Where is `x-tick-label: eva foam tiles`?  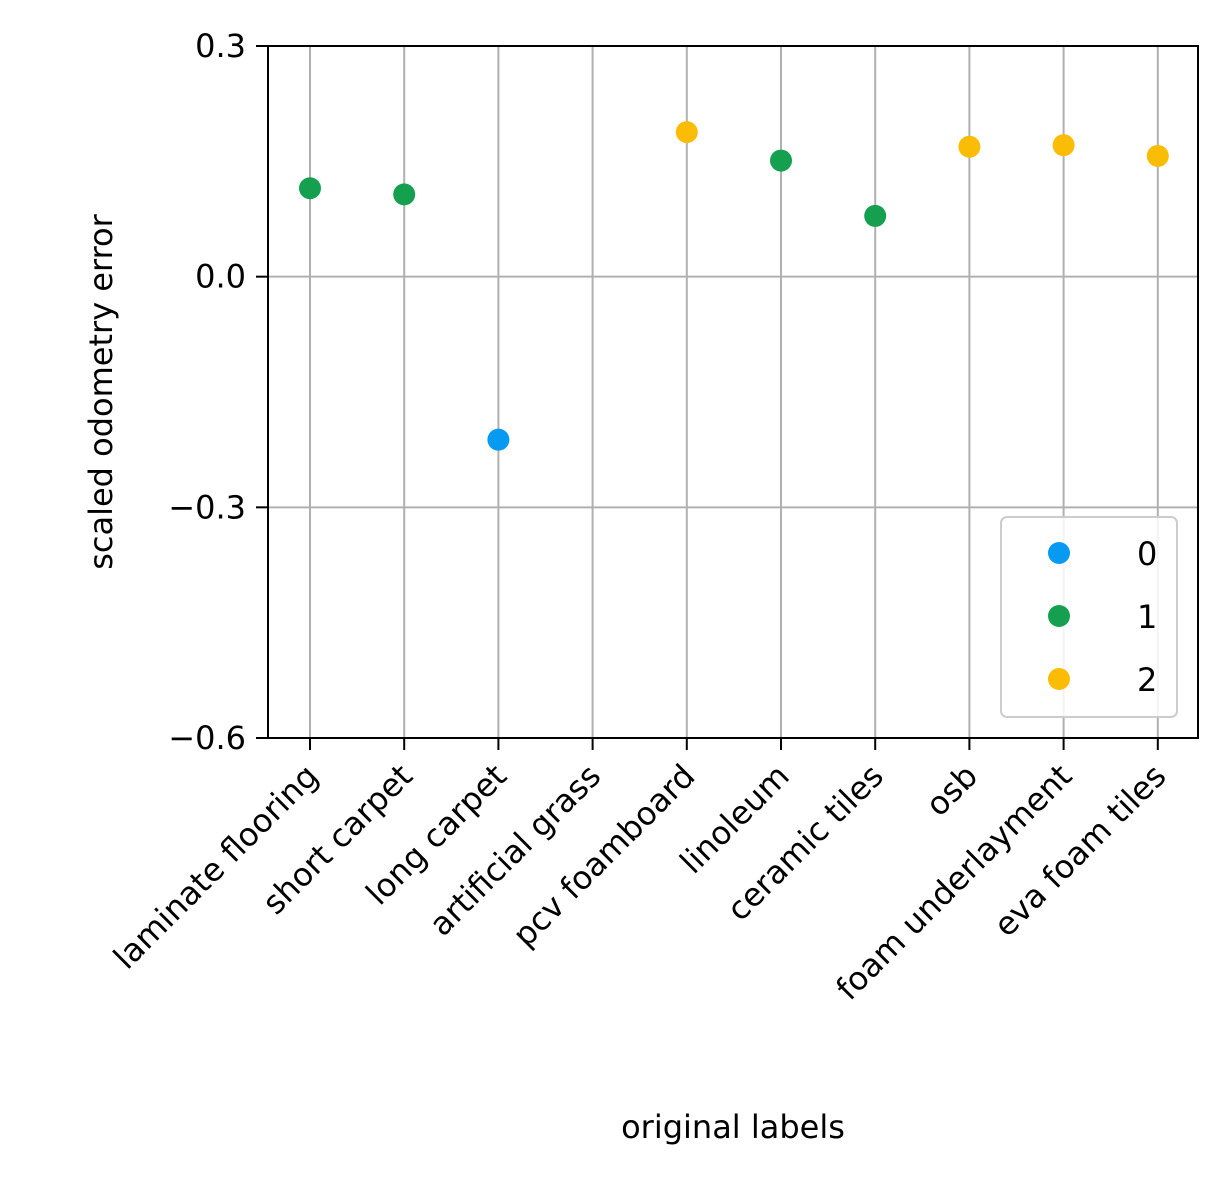
x-tick-label: eva foam tiles is located at coordinates (1079, 850).